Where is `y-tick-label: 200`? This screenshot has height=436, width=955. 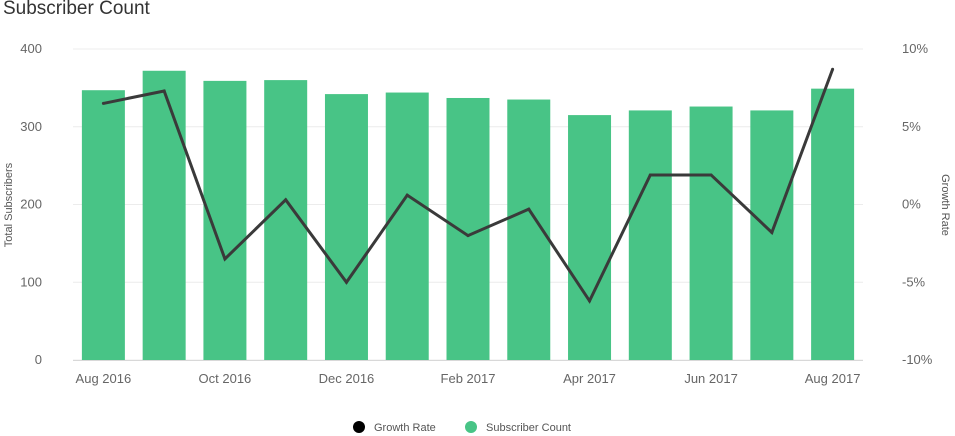 y-tick-label: 200 is located at coordinates (31, 204).